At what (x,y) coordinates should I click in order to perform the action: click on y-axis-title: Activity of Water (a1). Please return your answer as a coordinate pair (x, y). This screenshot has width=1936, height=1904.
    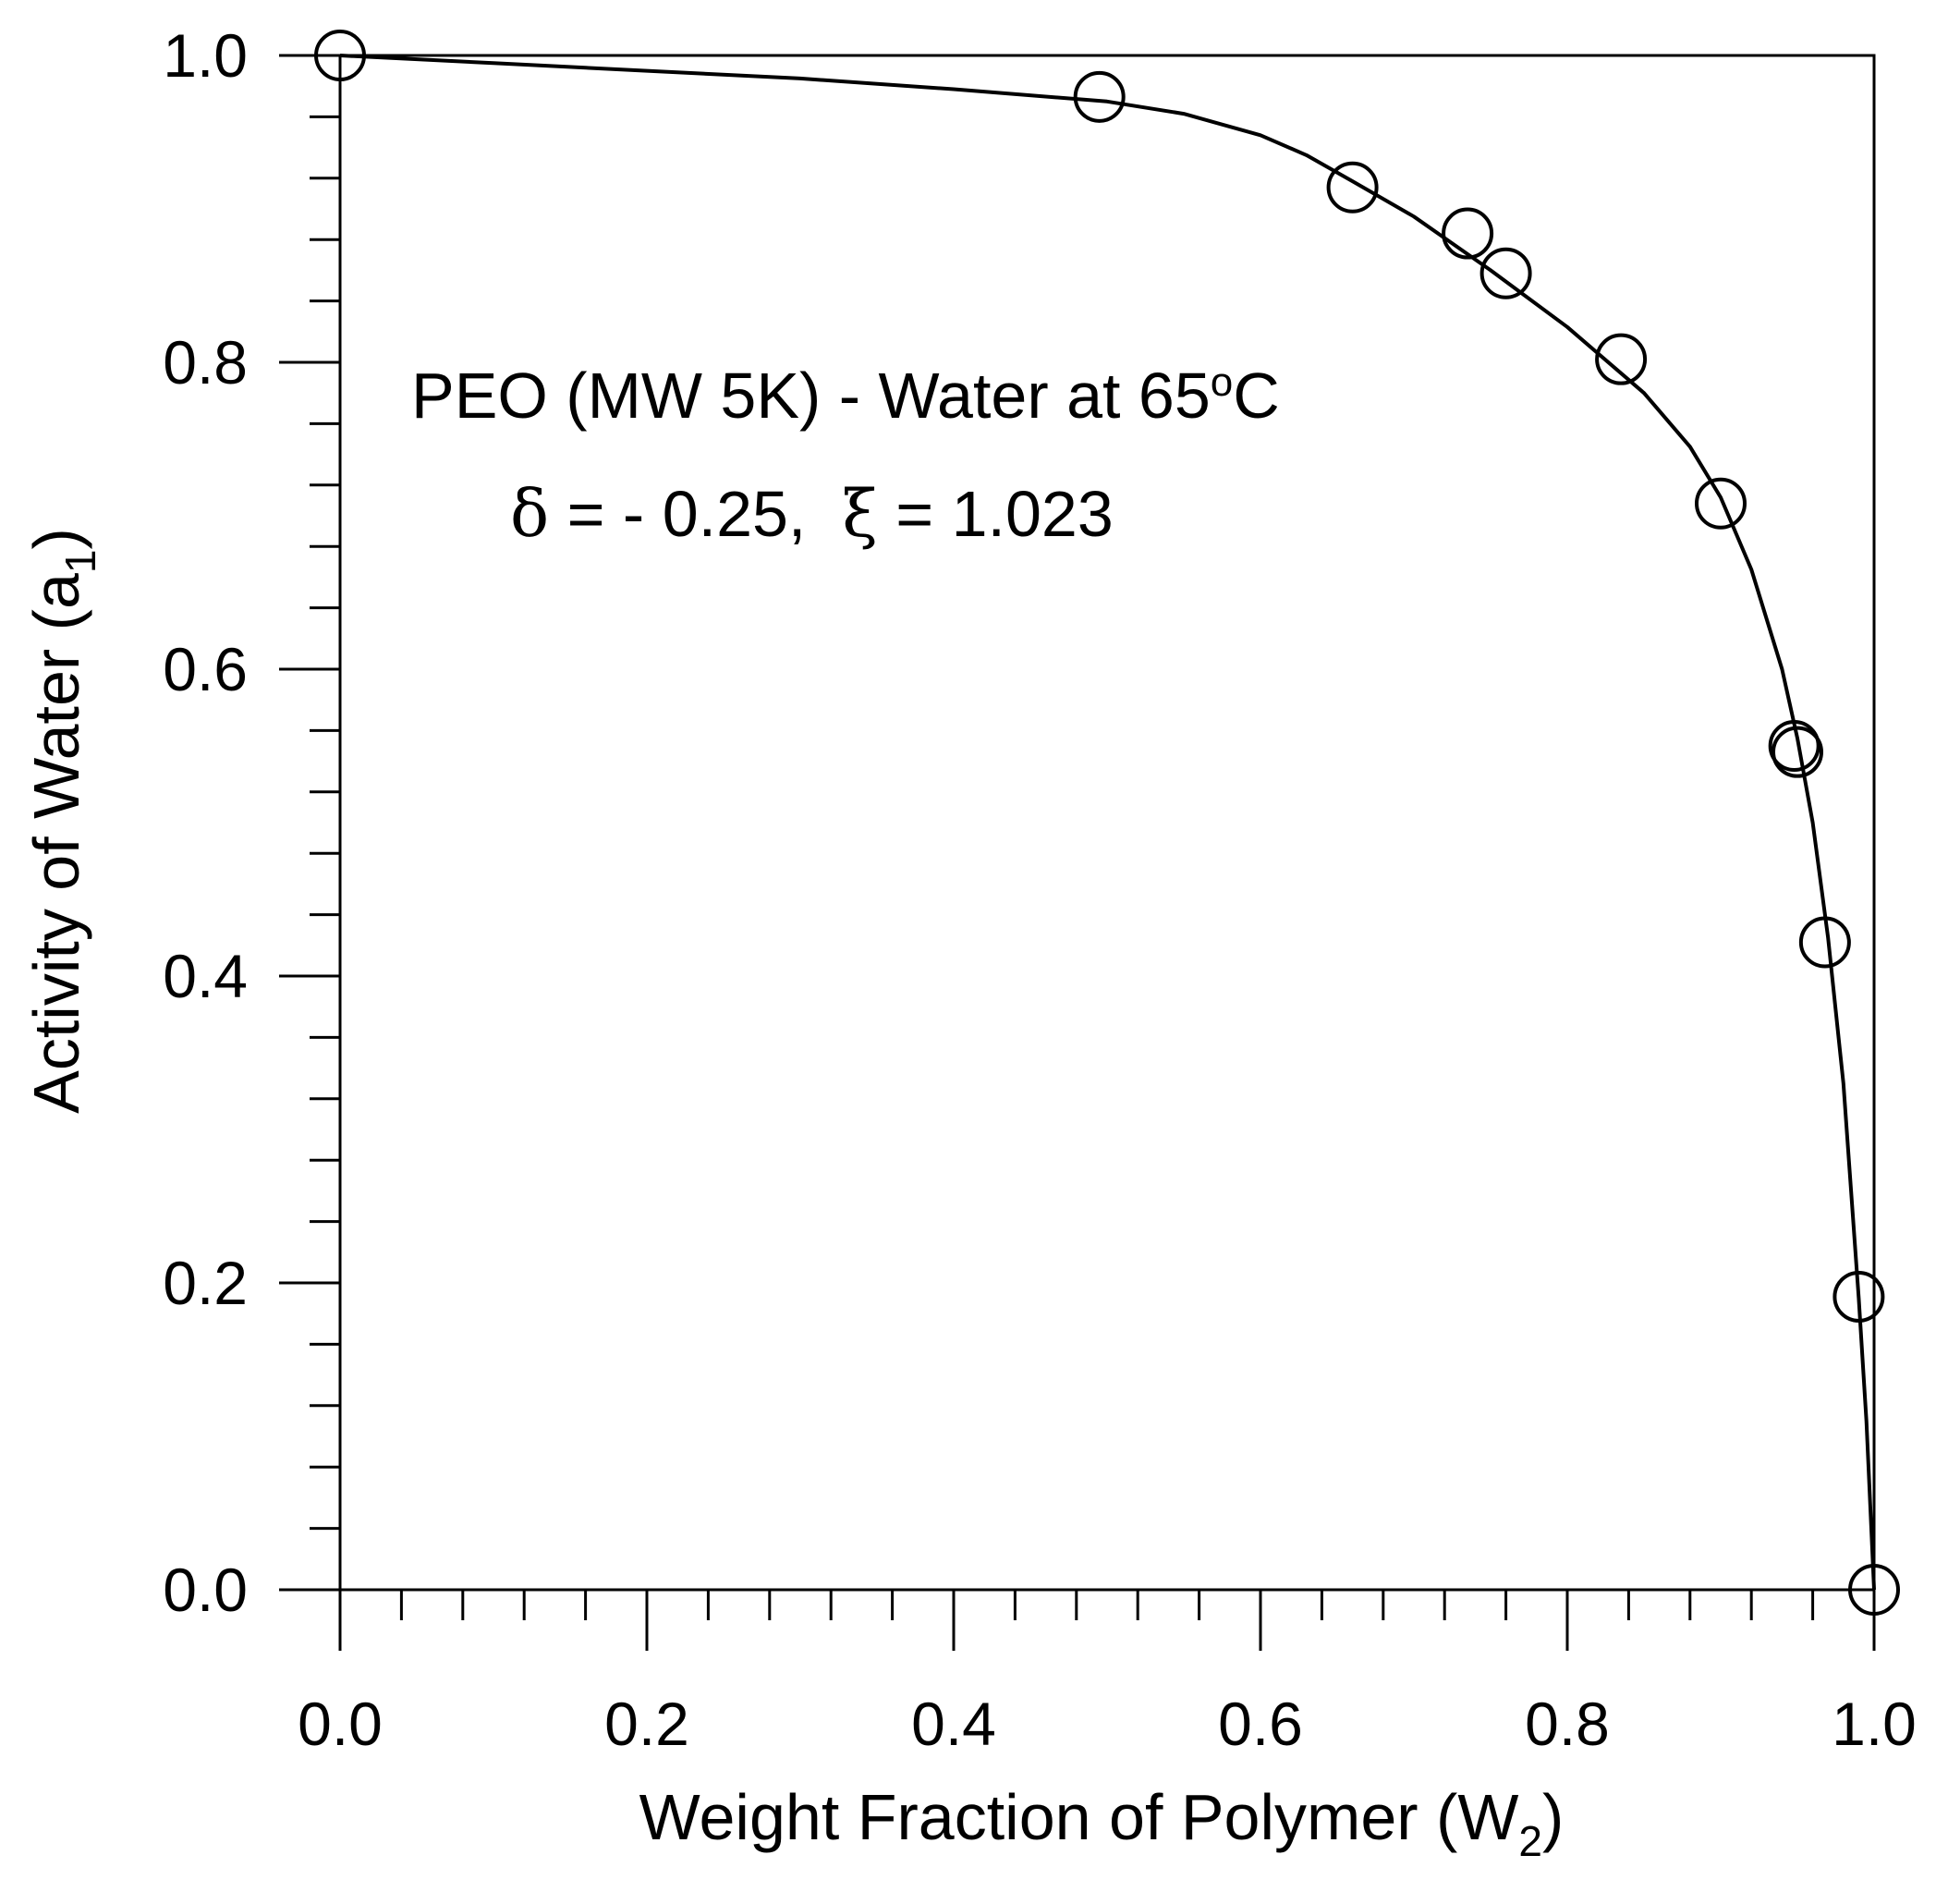
    Looking at the image, I should click on (62, 821).